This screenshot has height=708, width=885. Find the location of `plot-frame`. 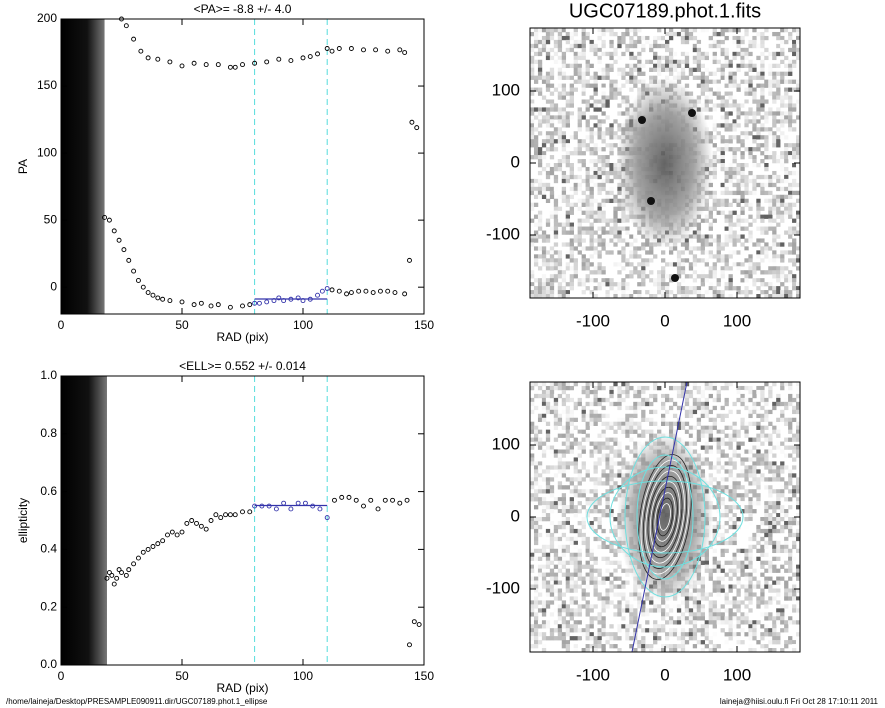

plot-frame is located at coordinates (665, 163).